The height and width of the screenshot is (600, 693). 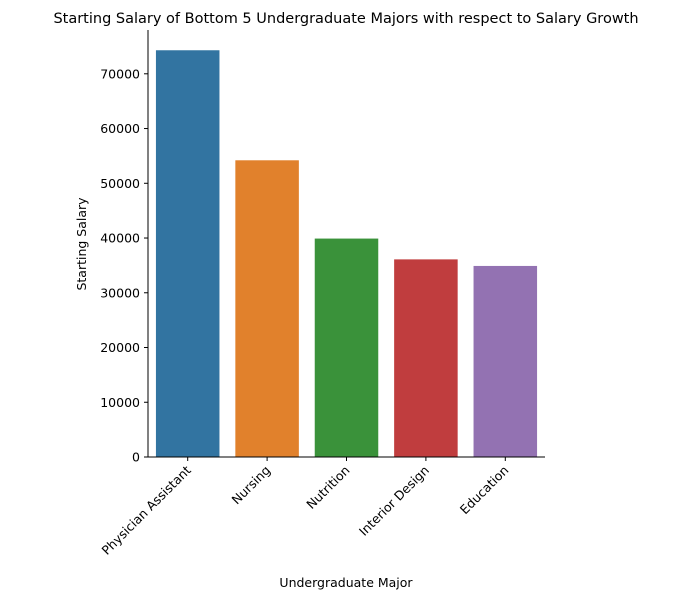 I want to click on y-tick-label: 40000, so click(x=120, y=238).